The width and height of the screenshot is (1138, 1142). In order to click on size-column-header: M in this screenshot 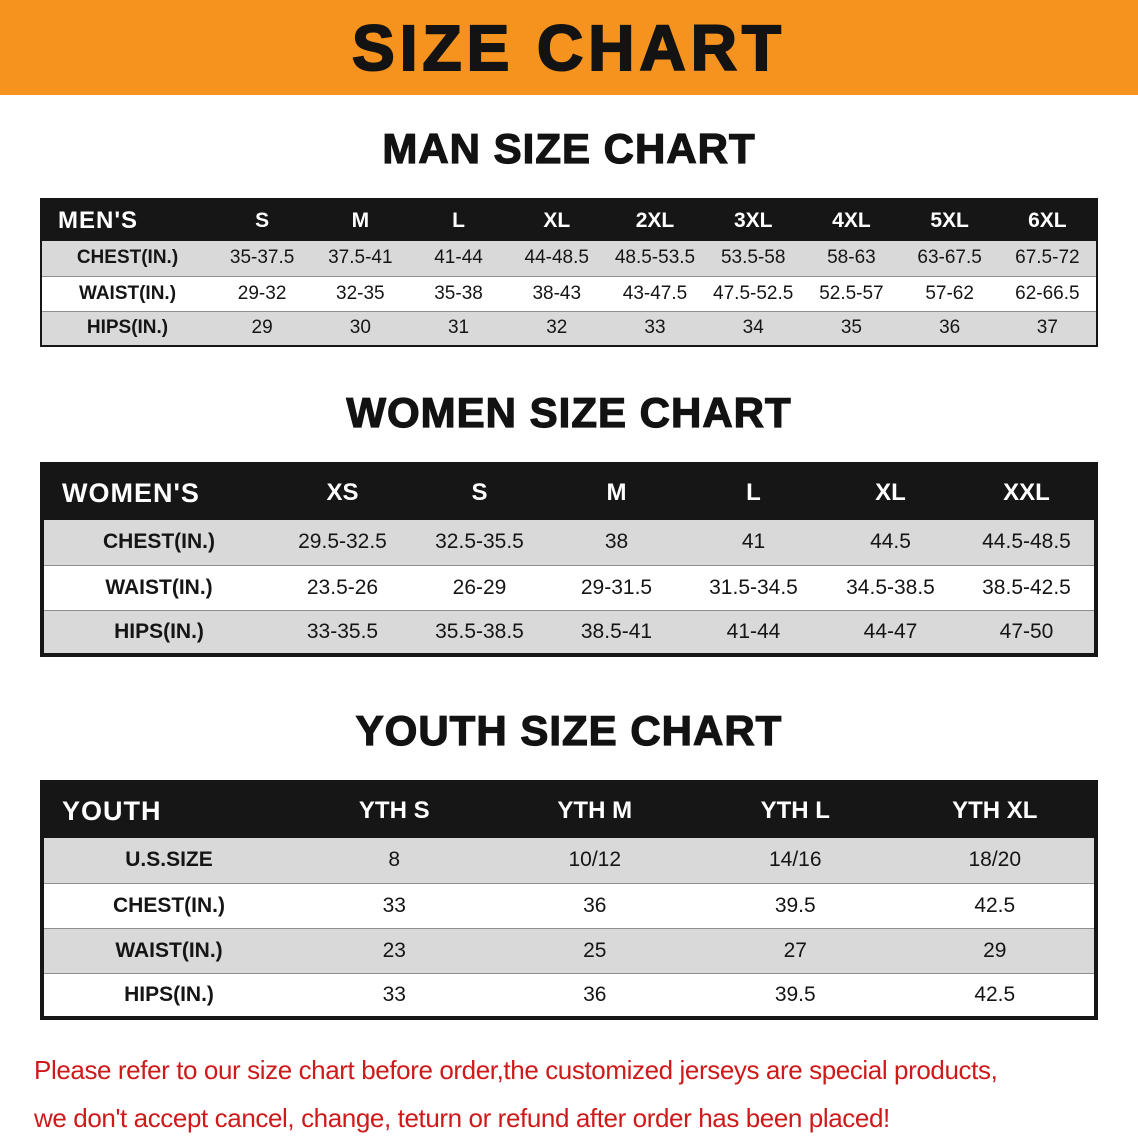, I will do `click(360, 220)`.